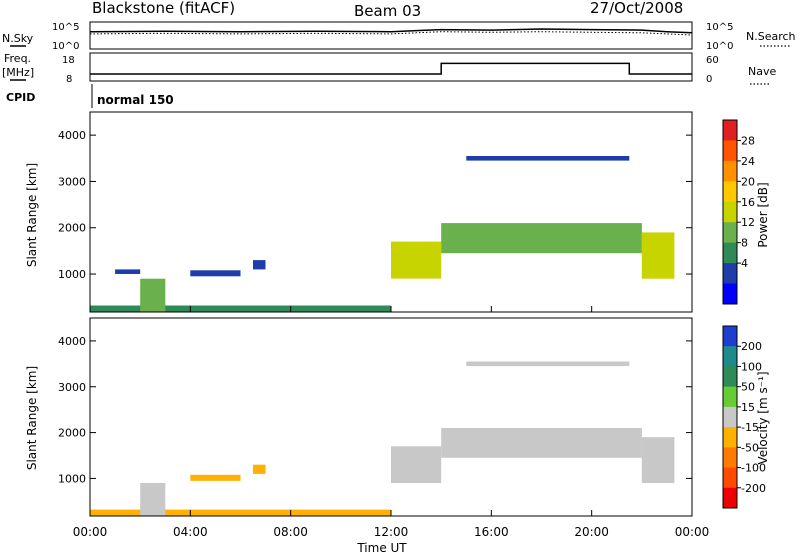 The width and height of the screenshot is (800, 558). What do you see at coordinates (748, 181) in the screenshot?
I see `colorbar-tick-label: 20` at bounding box center [748, 181].